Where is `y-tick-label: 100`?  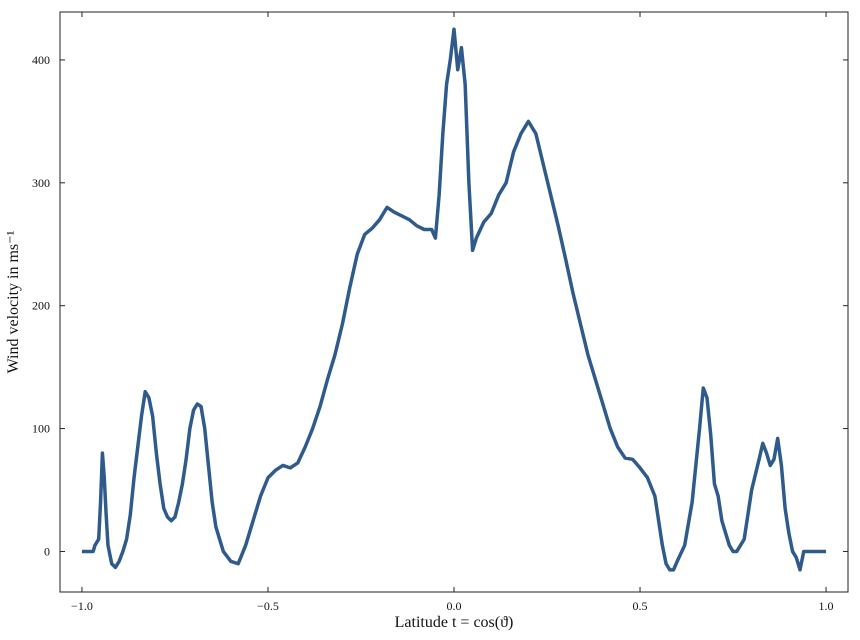 y-tick-label: 100 is located at coordinates (41, 429).